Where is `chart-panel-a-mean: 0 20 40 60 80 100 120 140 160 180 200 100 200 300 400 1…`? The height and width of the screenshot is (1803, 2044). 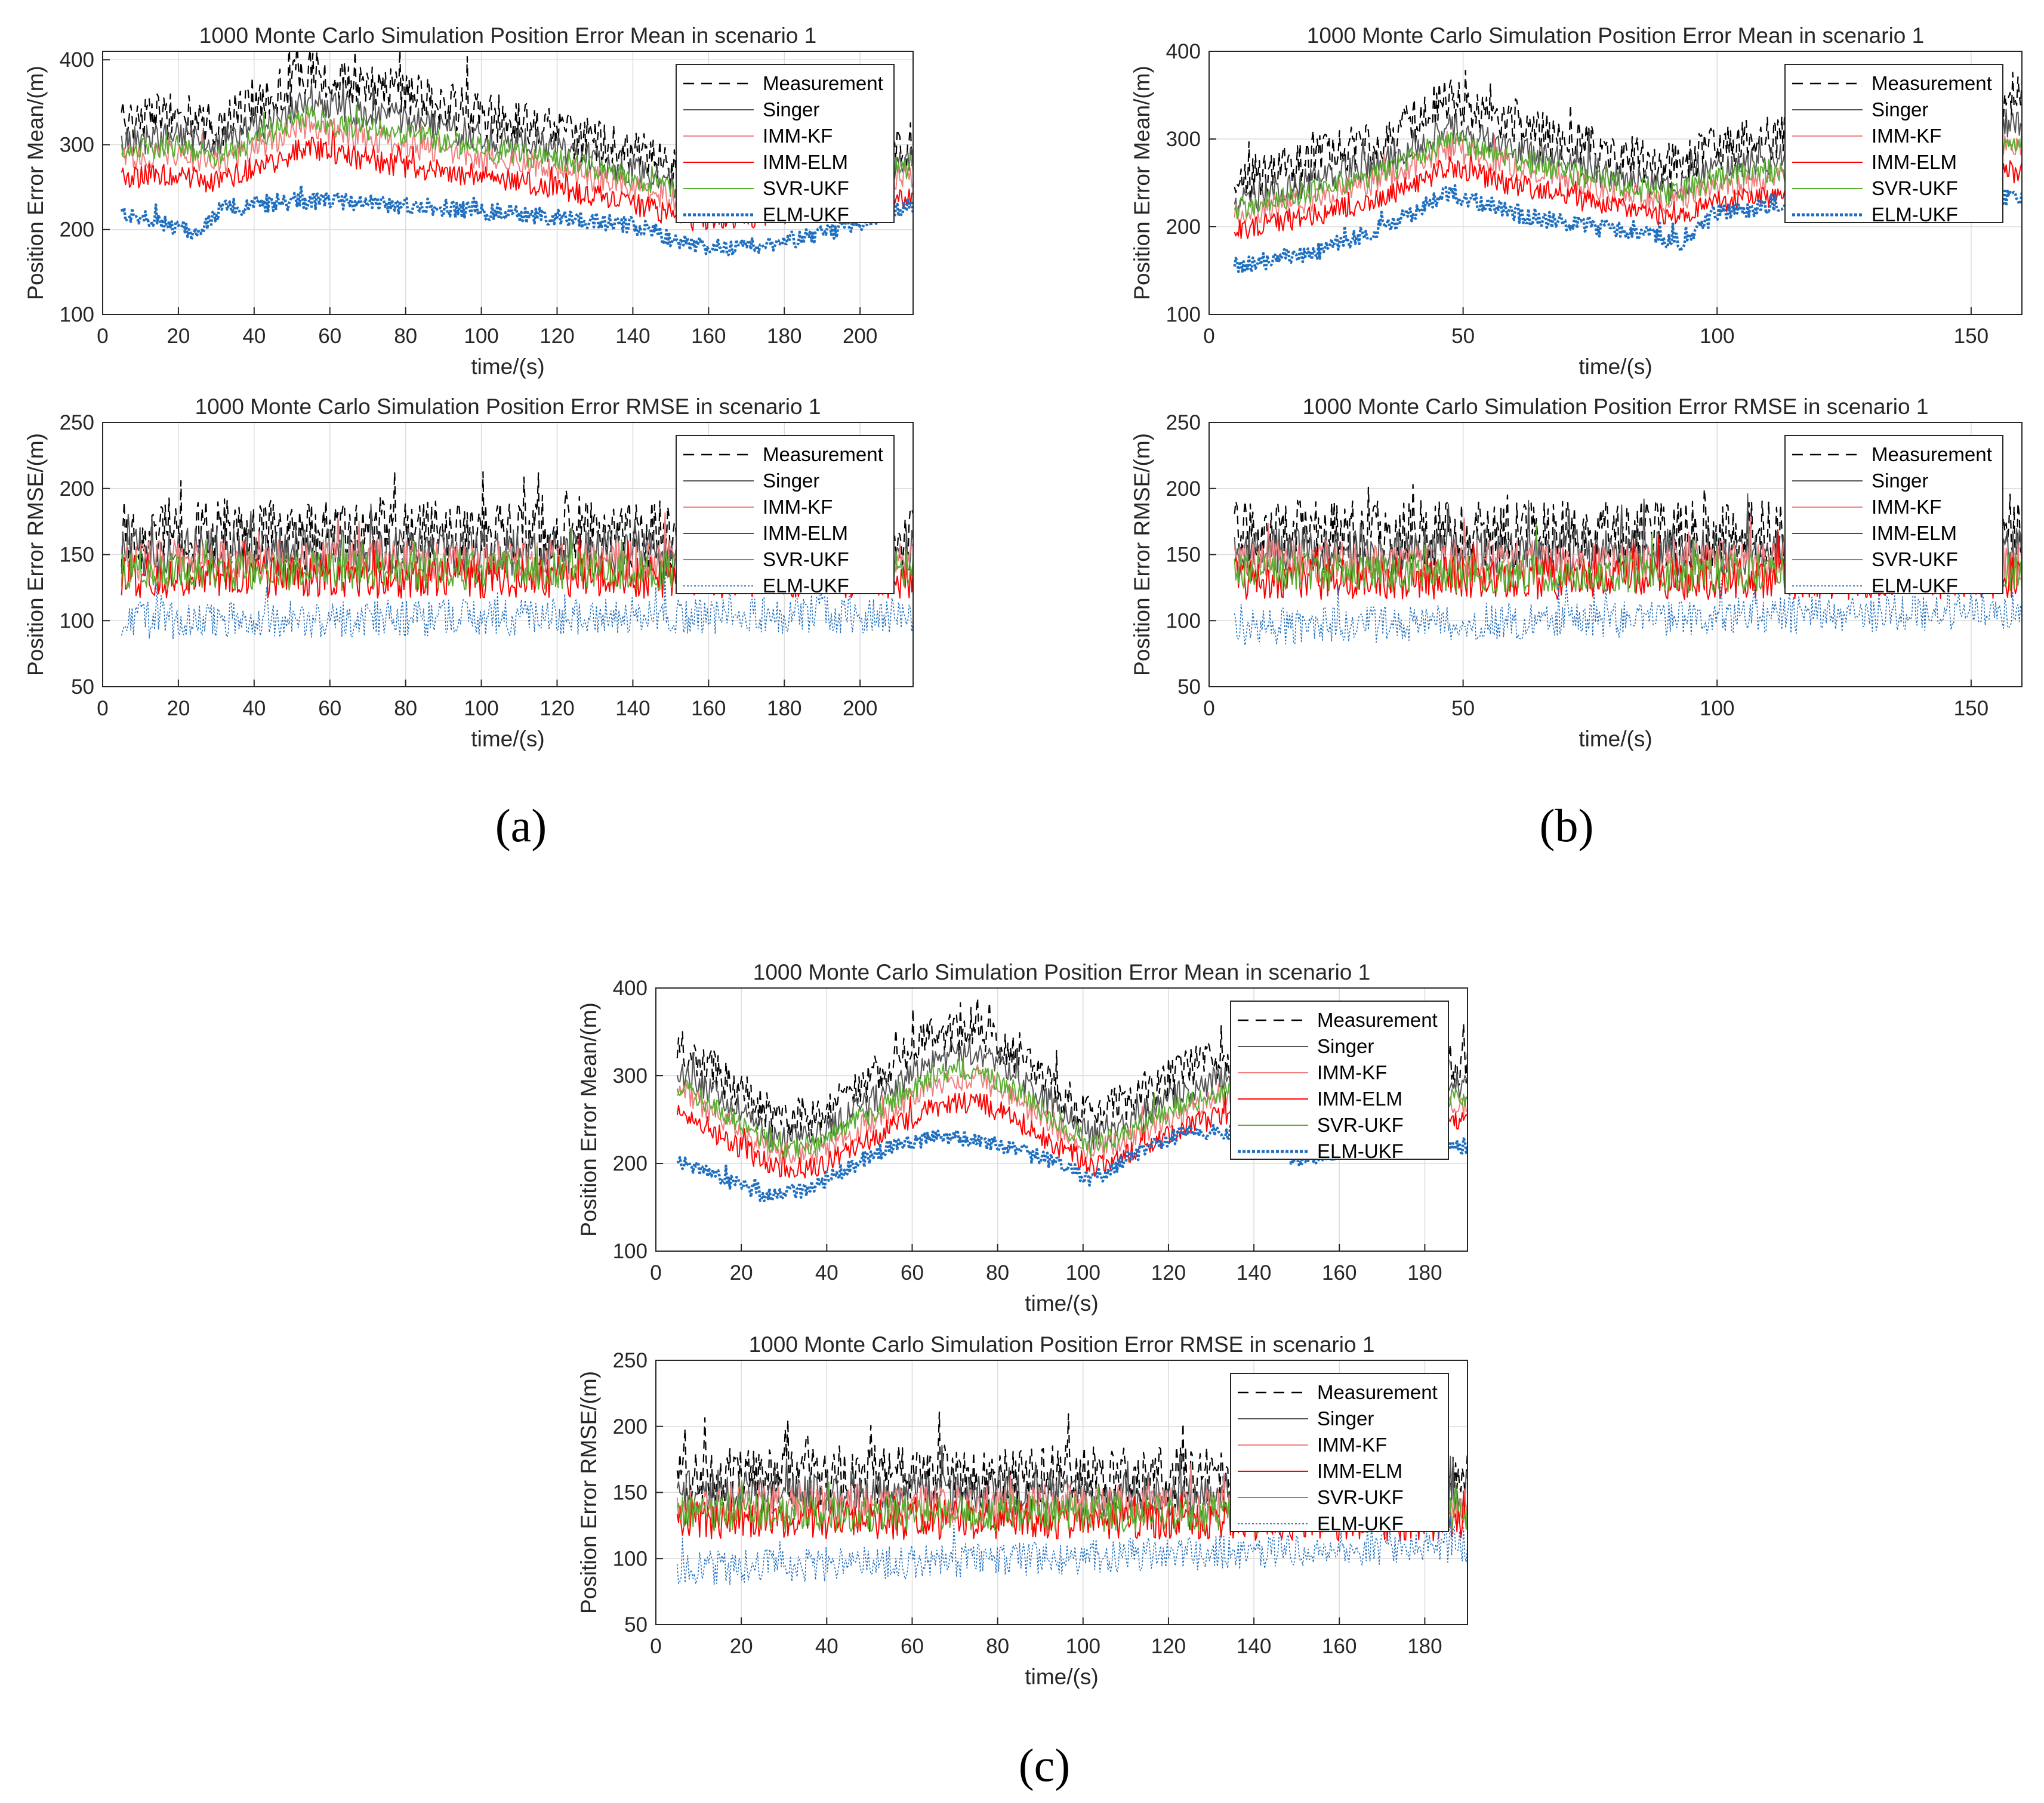 chart-panel-a-mean: 0 20 40 60 80 100 120 140 160 180 200 100 200 300 400 1… is located at coordinates (468, 201).